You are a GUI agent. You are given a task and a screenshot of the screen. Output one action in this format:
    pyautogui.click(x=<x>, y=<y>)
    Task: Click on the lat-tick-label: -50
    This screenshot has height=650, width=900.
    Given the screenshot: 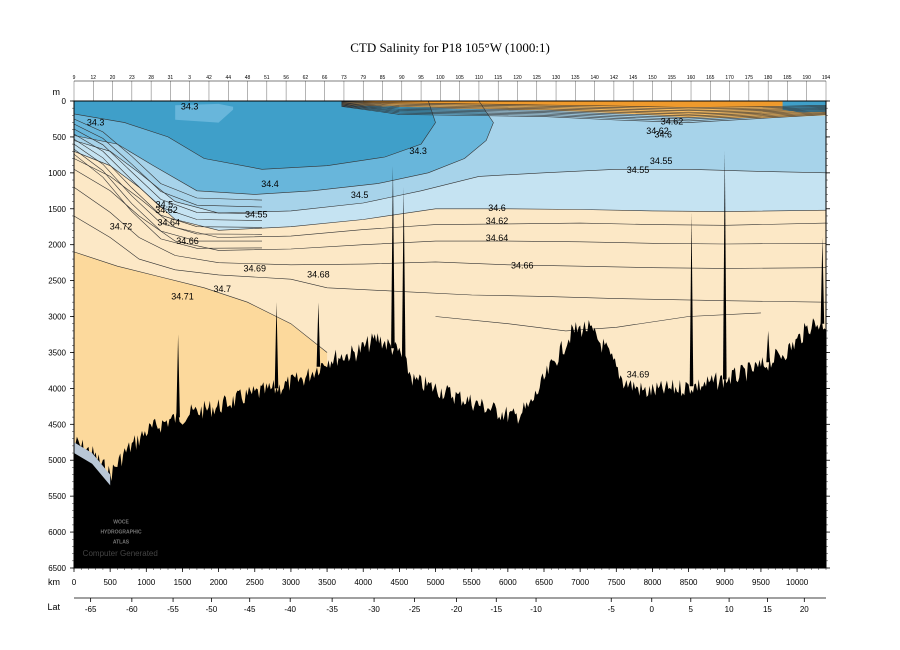 What is the action you would take?
    pyautogui.click(x=212, y=609)
    